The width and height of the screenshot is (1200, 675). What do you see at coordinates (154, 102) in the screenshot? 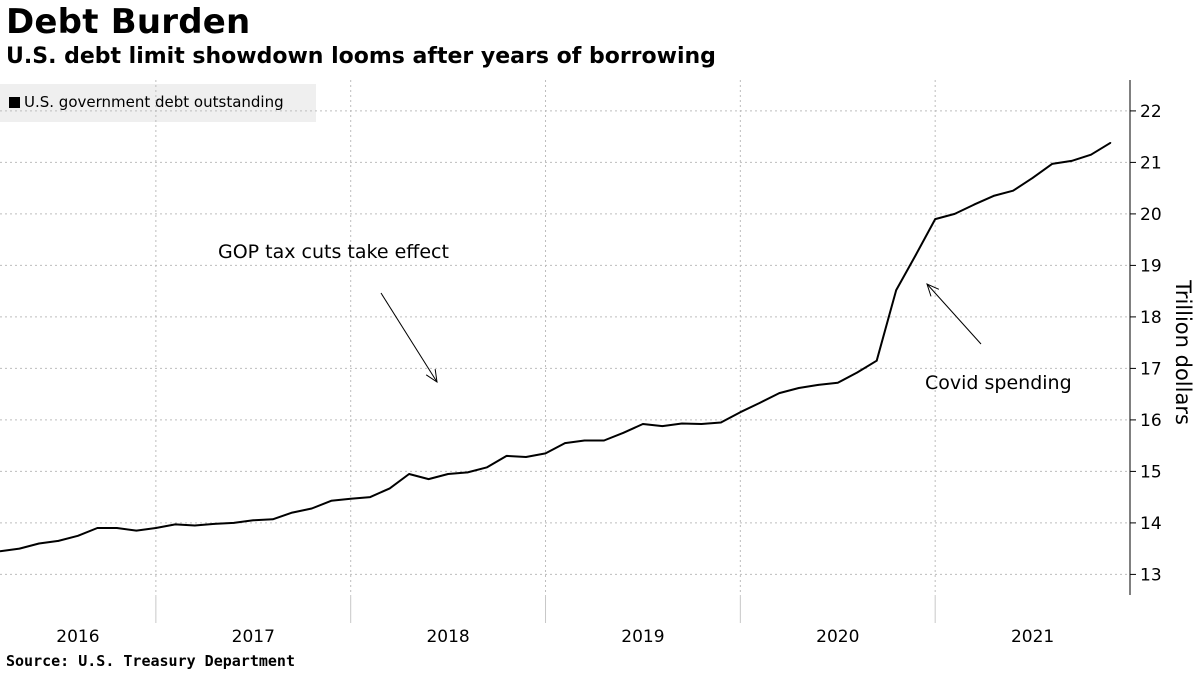
I see `legend-label: U.S. government debt outstanding` at bounding box center [154, 102].